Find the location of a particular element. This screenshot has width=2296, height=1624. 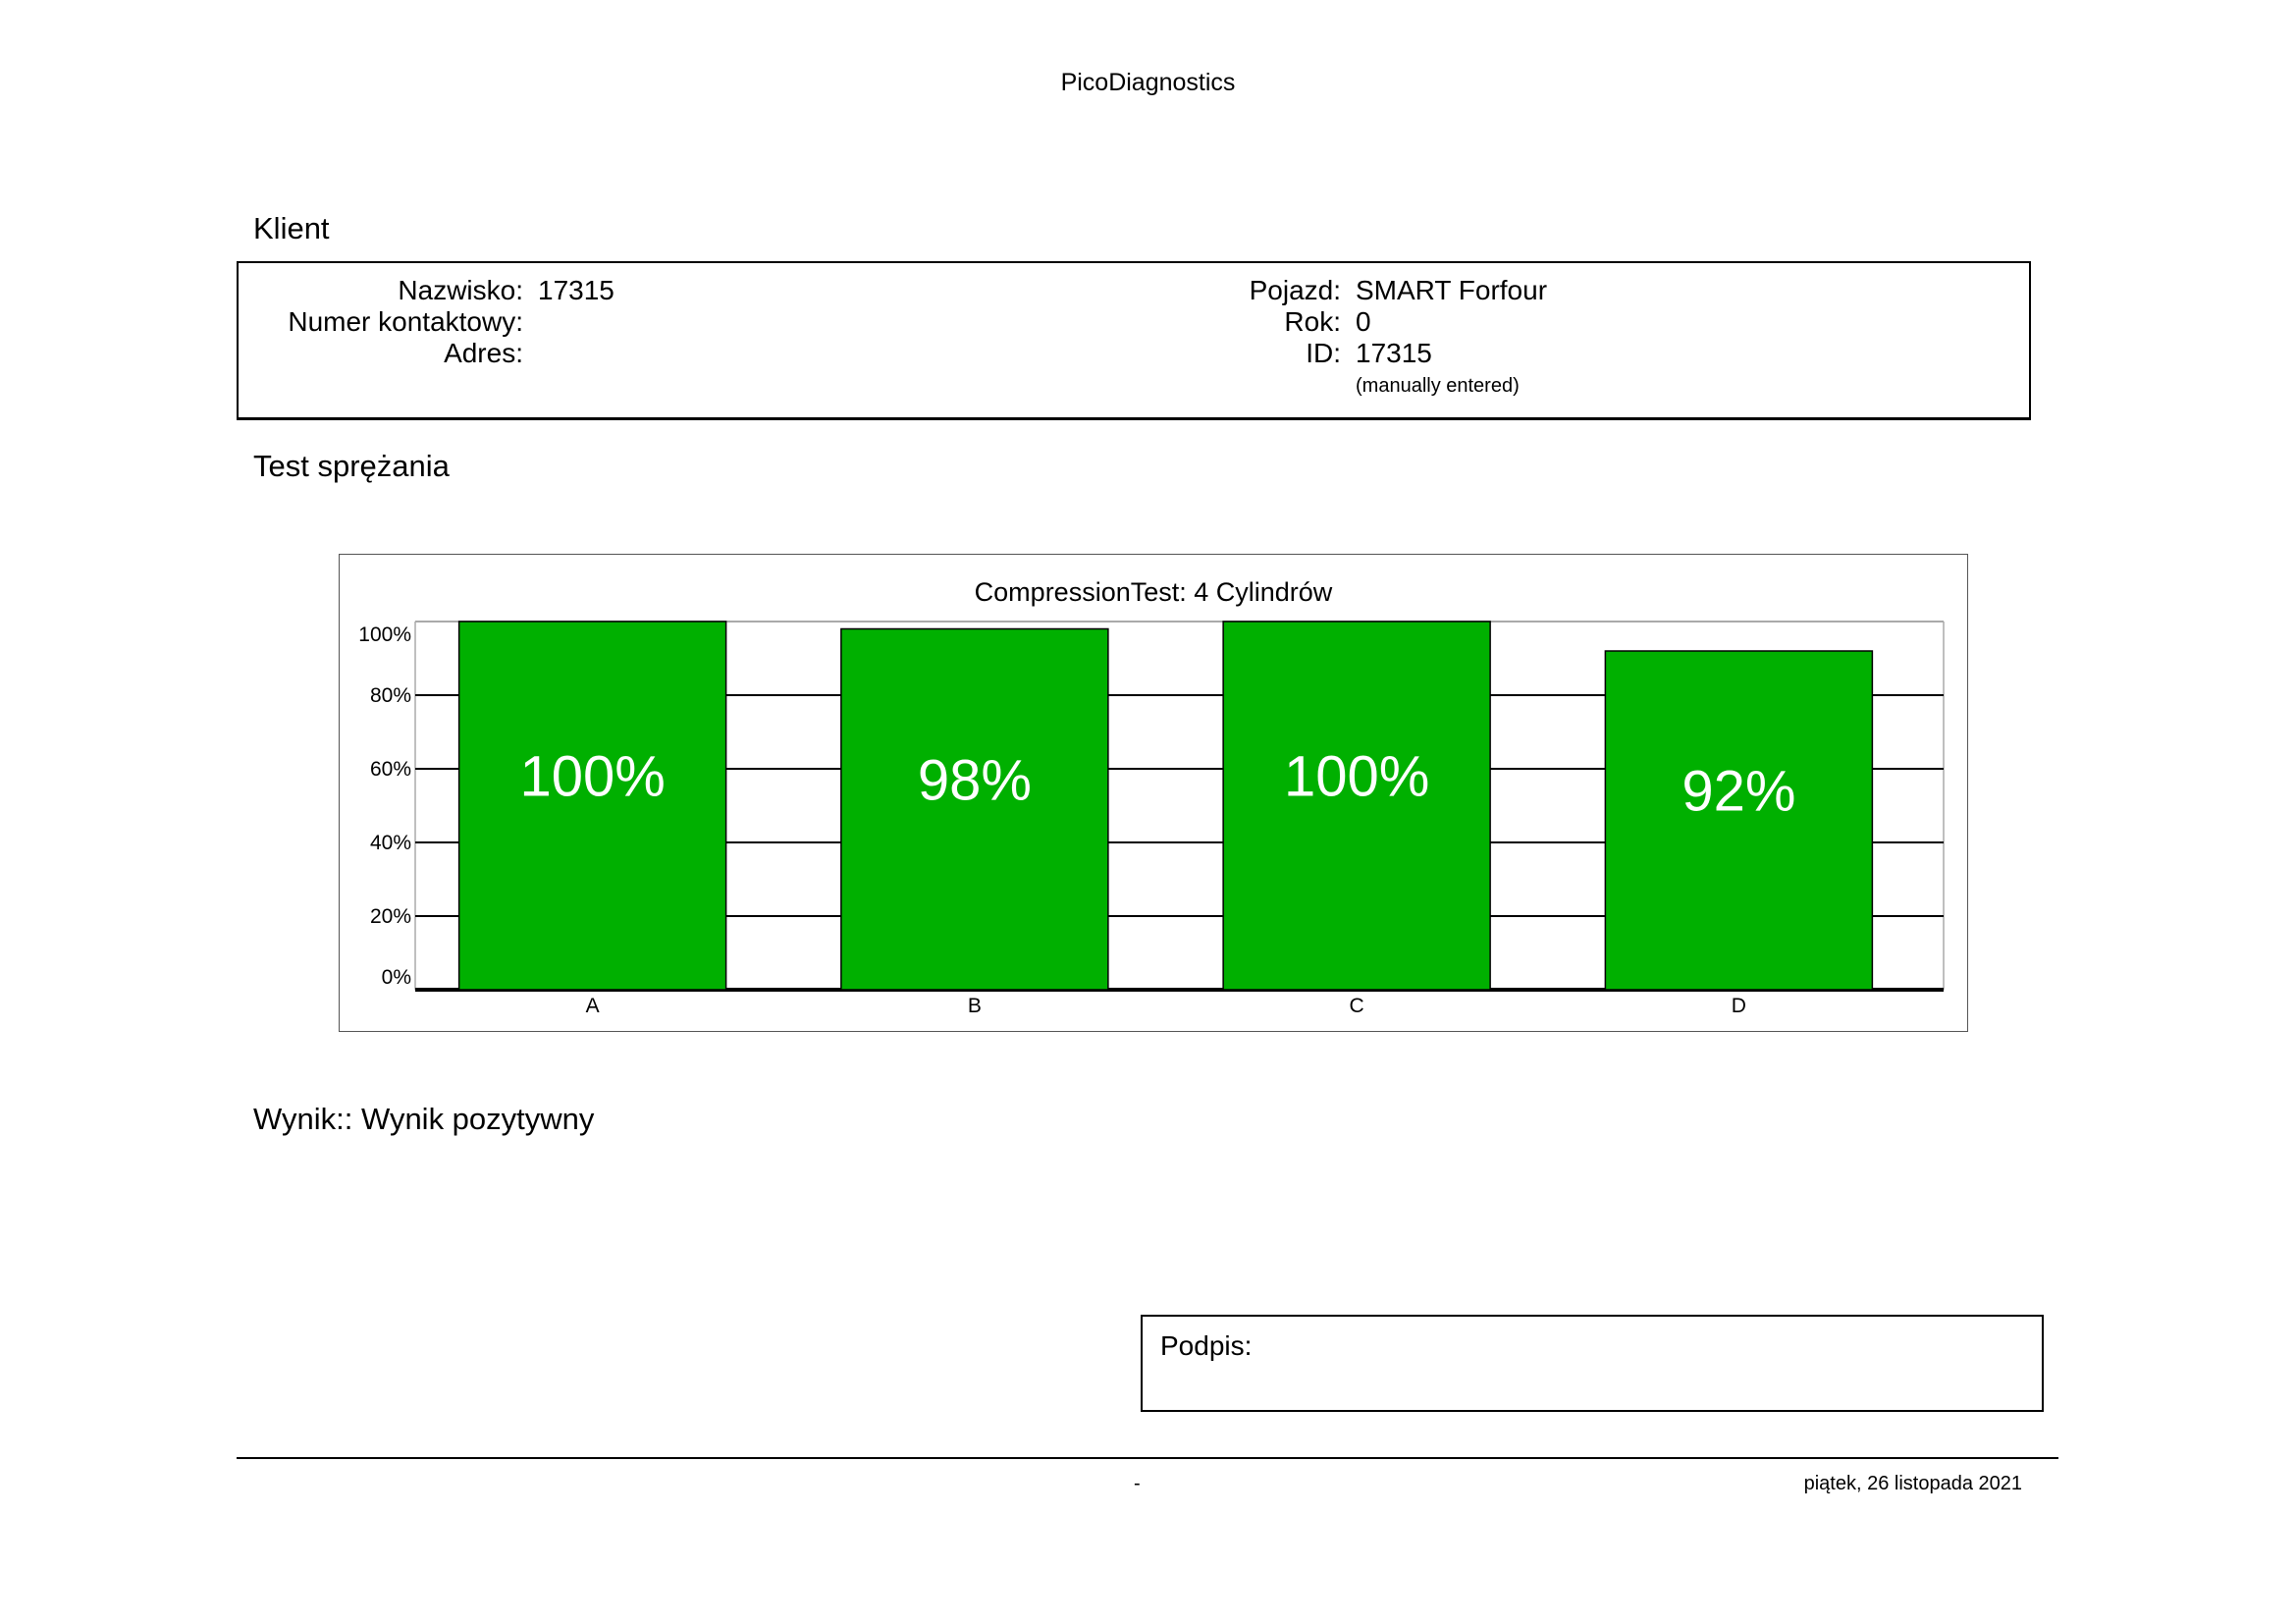

y-tick-label: 80% is located at coordinates (389, 695).